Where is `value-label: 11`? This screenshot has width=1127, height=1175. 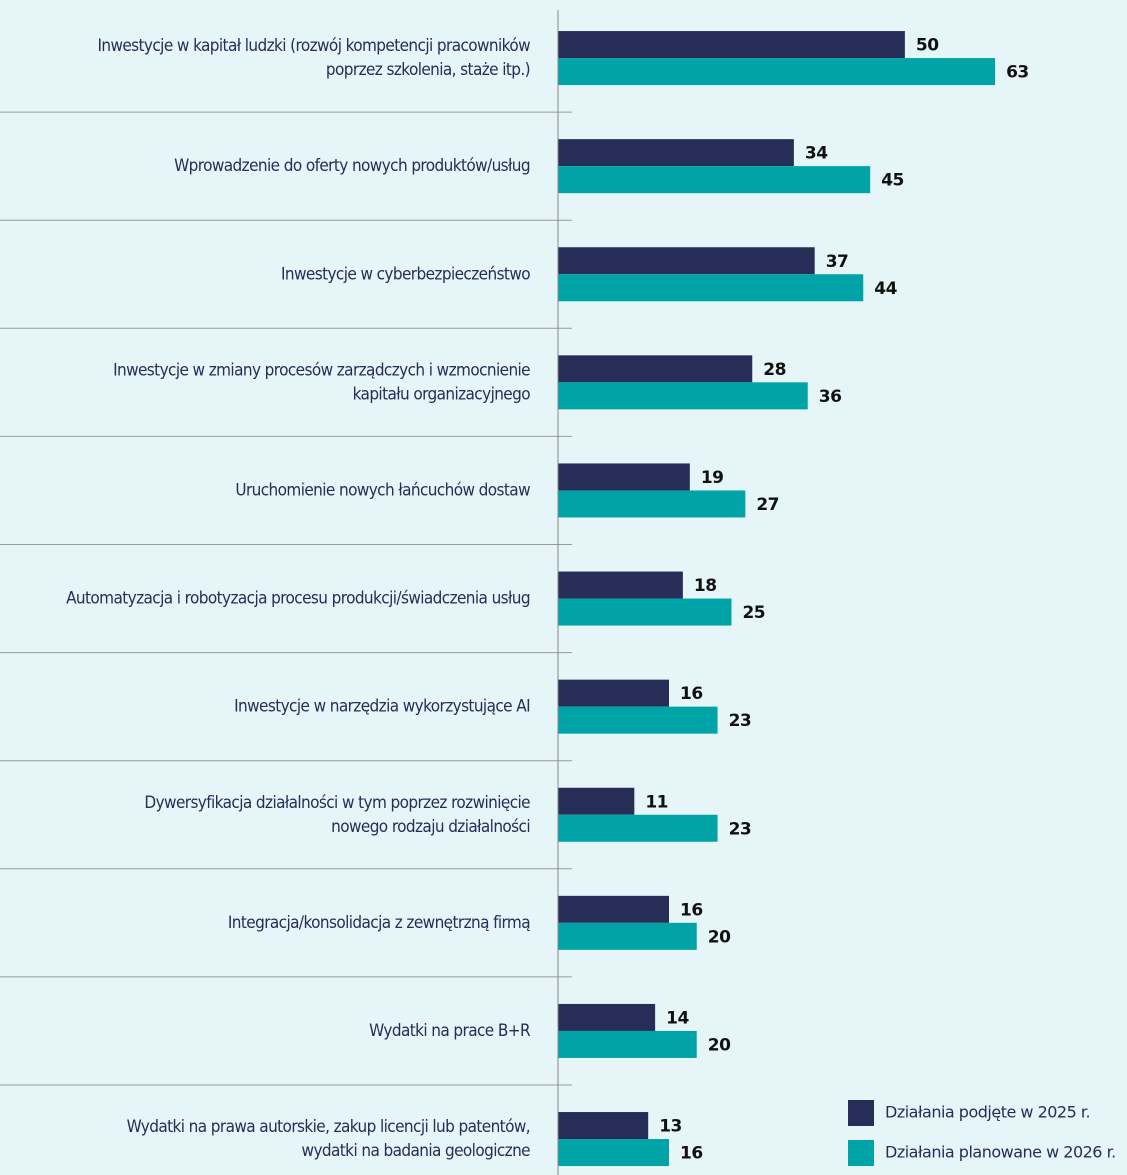 value-label: 11 is located at coordinates (656, 802).